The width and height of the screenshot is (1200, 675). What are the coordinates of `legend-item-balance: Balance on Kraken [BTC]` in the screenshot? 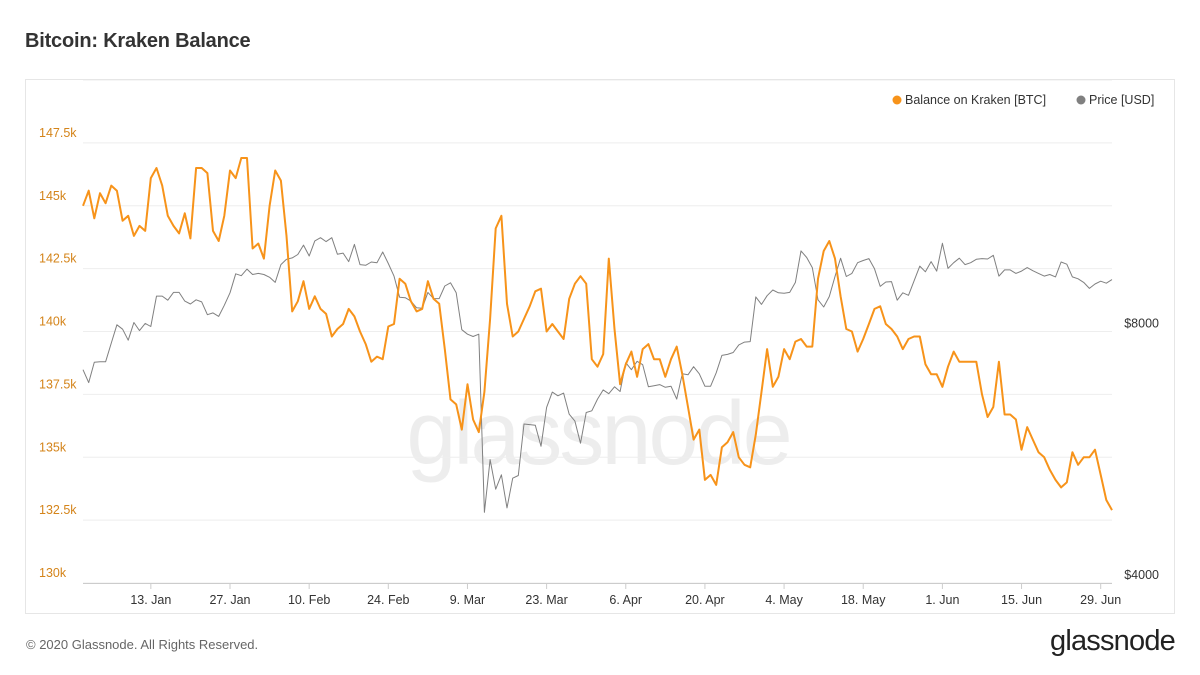 It's located at (969, 100).